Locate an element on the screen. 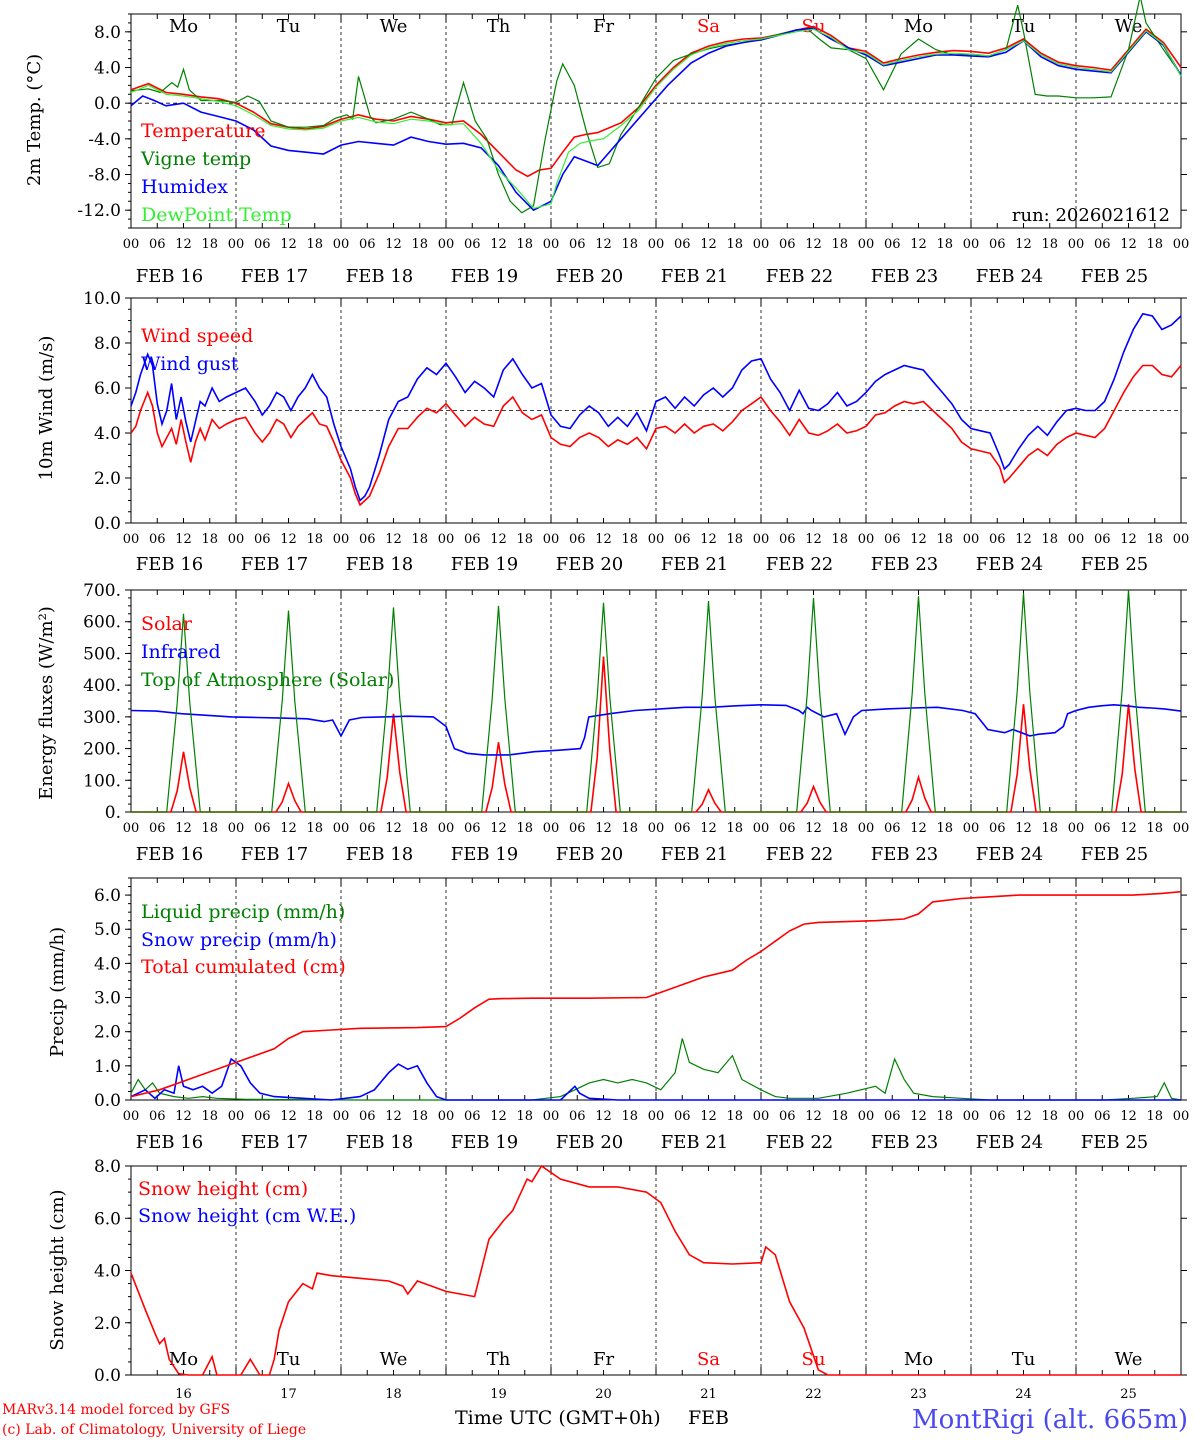 The height and width of the screenshot is (1440, 1194). y-tick-label: 10.0 is located at coordinates (102, 299).